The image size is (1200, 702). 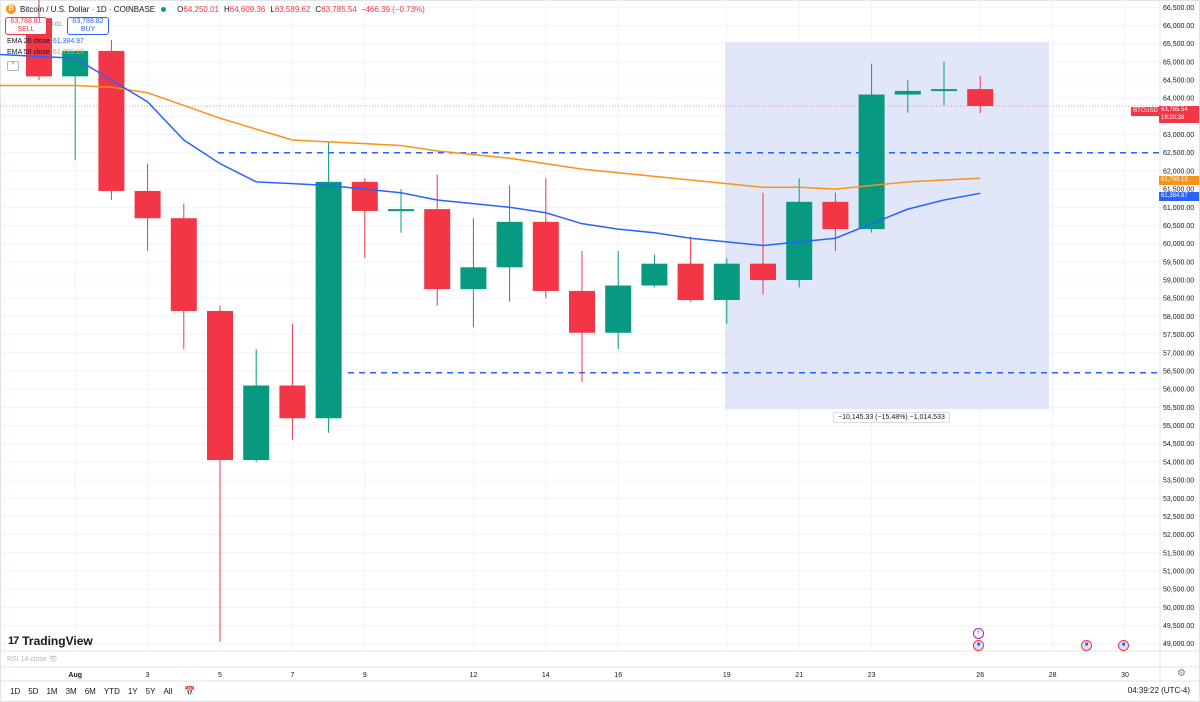 What do you see at coordinates (1125, 675) in the screenshot?
I see `x-tick-label: 30` at bounding box center [1125, 675].